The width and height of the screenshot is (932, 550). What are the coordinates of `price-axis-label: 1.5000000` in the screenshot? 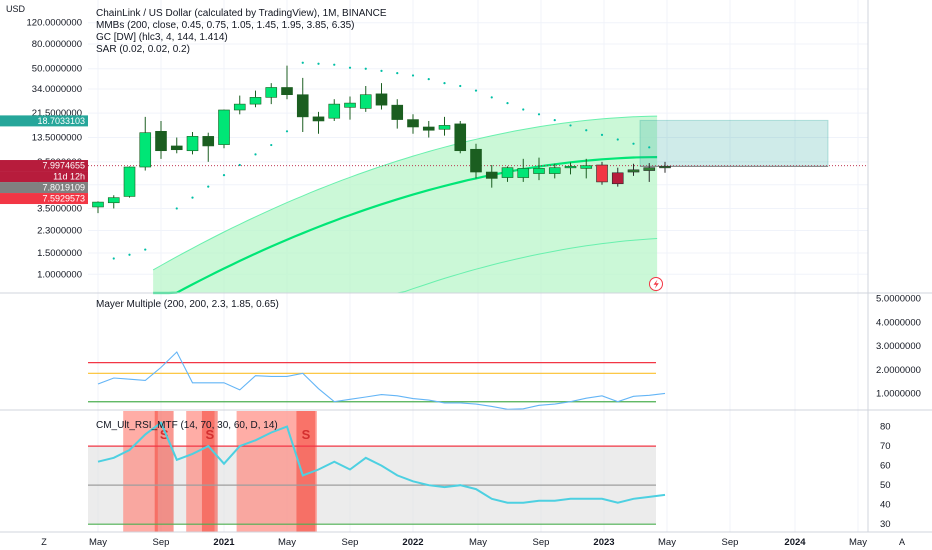 It's located at (59, 253).